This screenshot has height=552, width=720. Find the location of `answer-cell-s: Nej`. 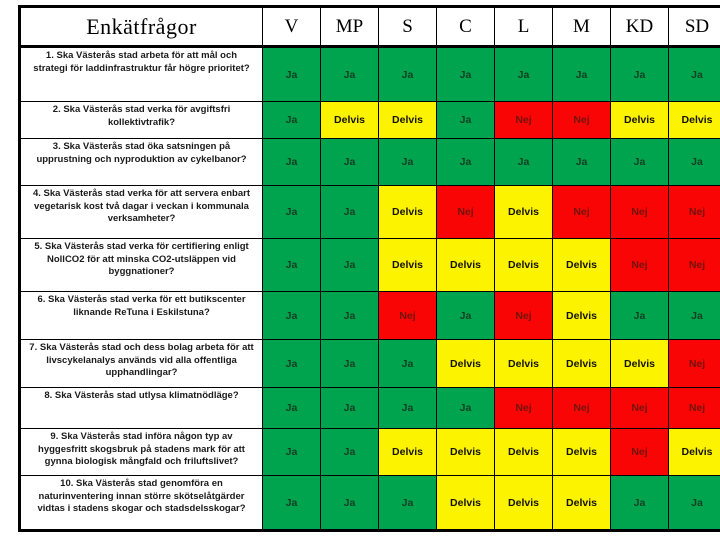

answer-cell-s: Nej is located at coordinates (407, 315).